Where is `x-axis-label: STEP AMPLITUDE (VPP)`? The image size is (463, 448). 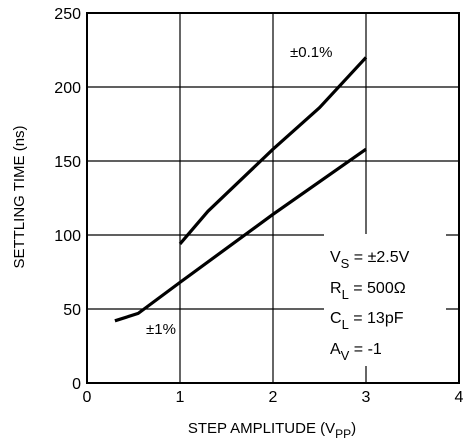
x-axis-label: STEP AMPLITUDE (VPP) is located at coordinates (272, 430).